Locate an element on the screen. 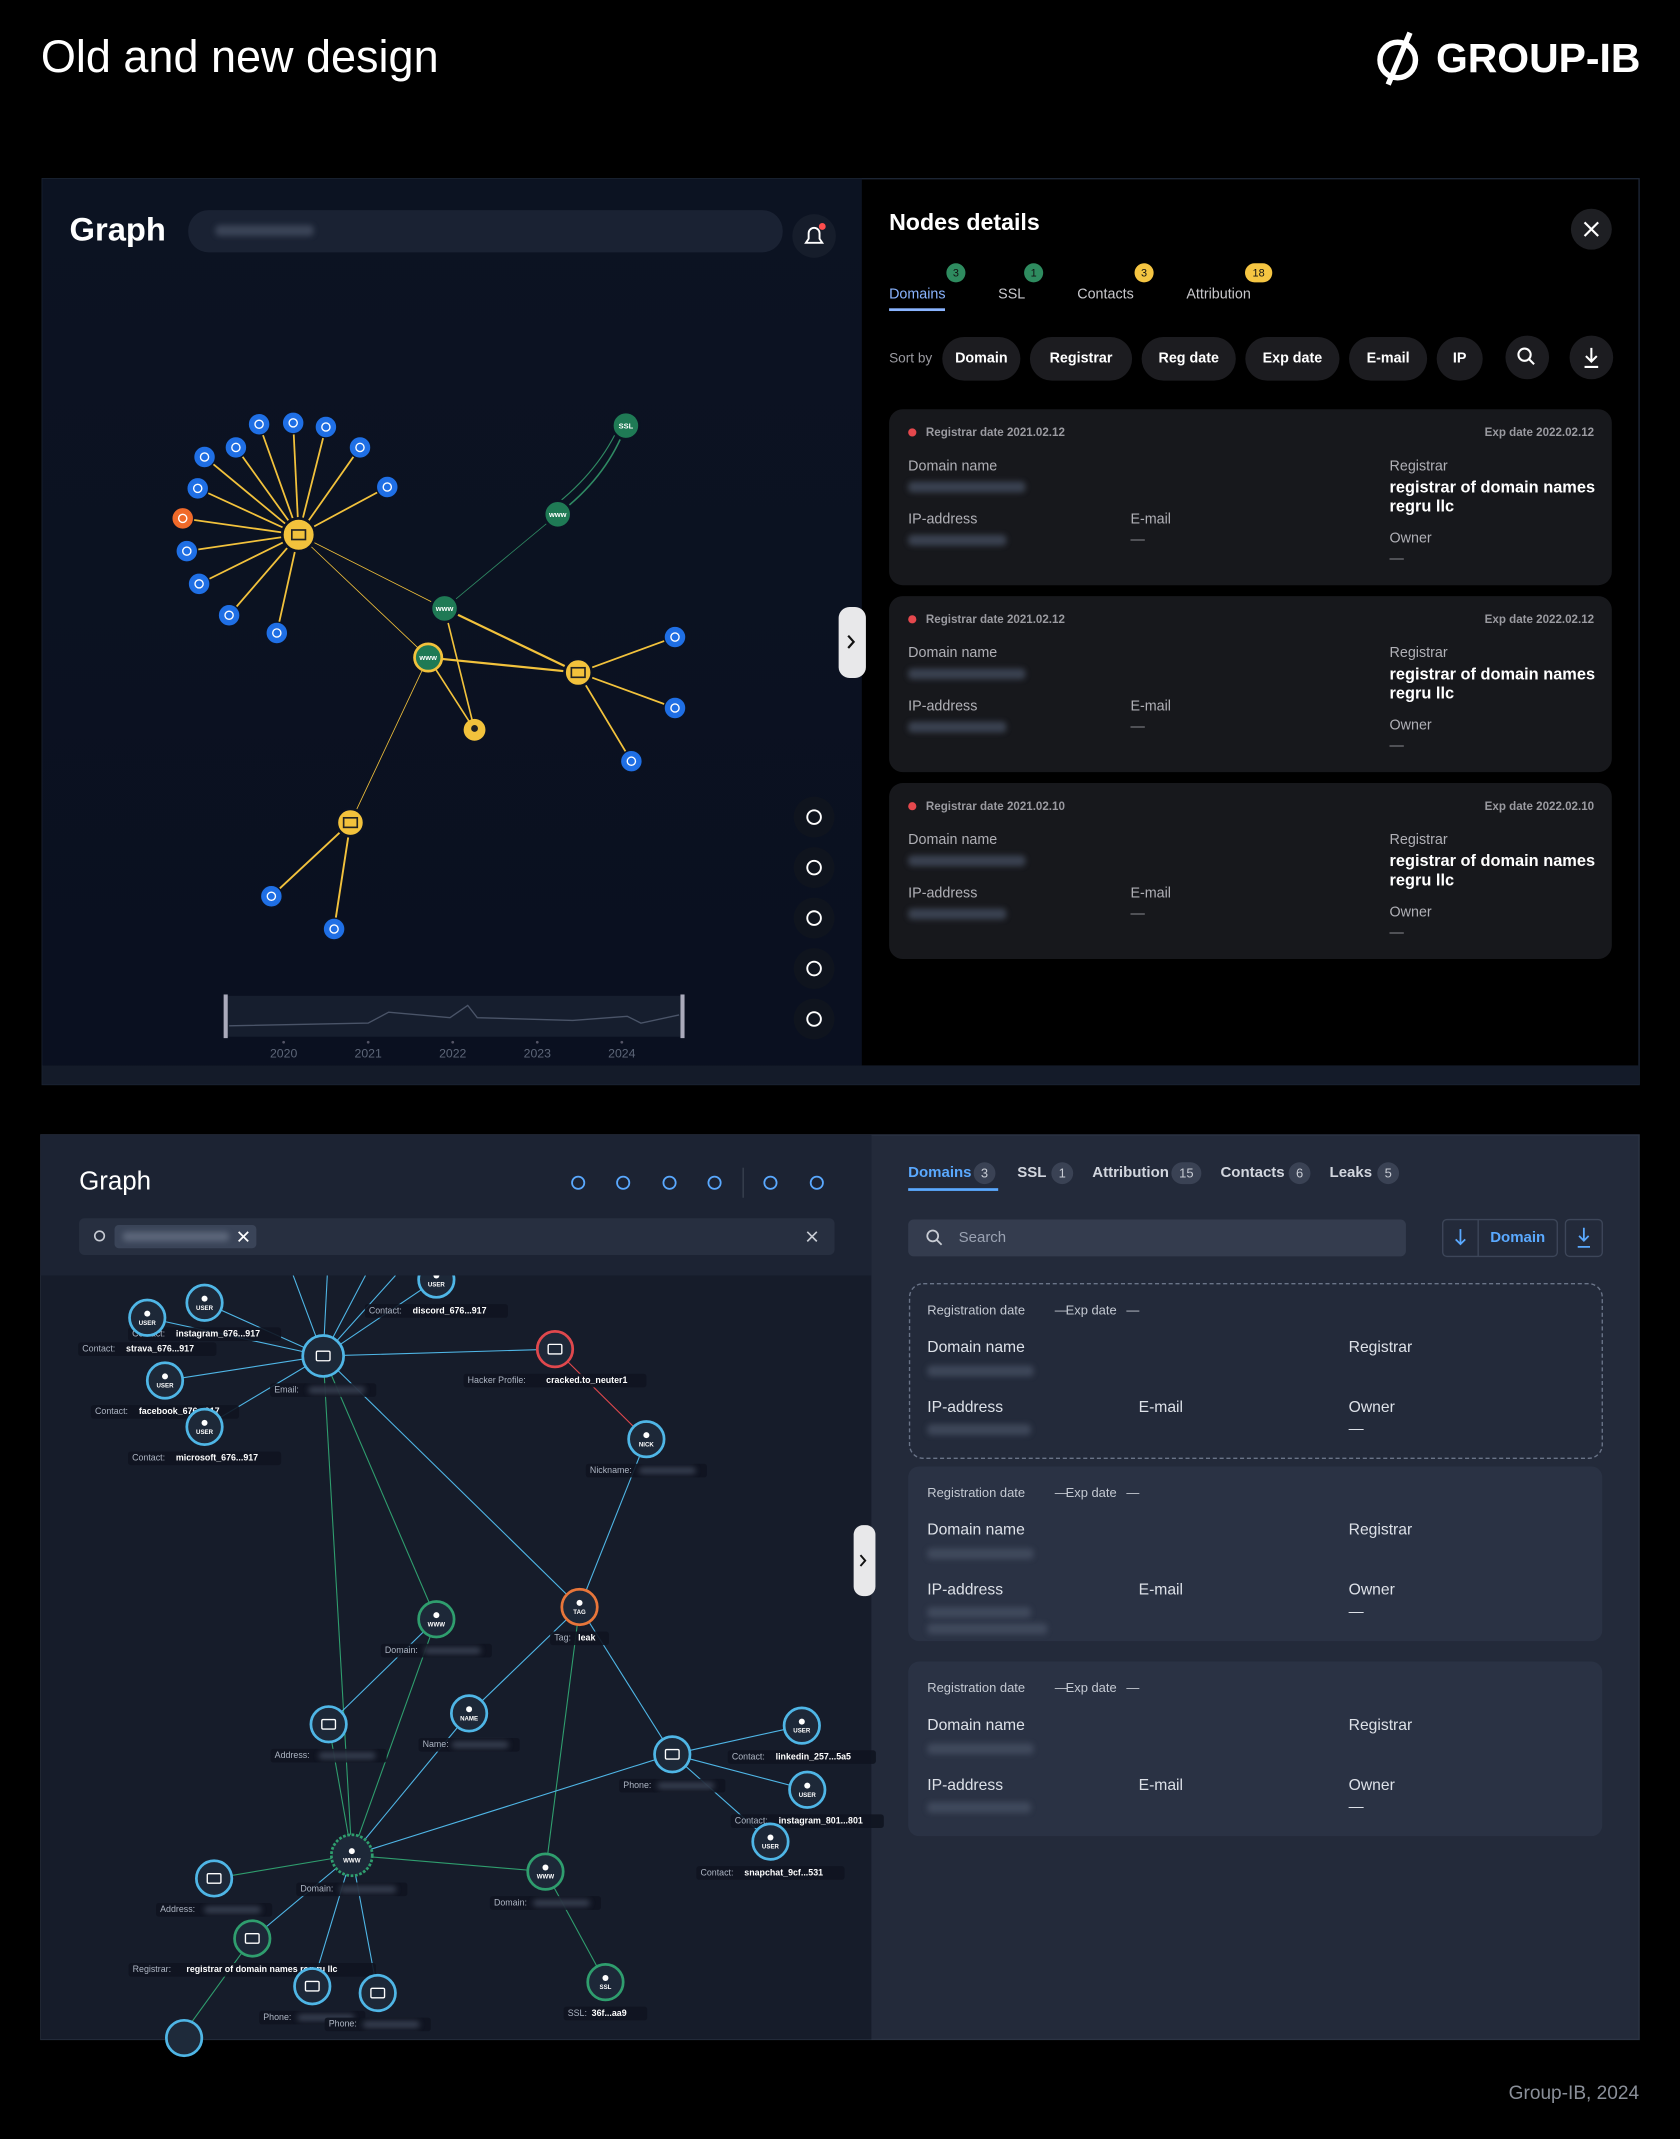 This screenshot has width=1680, height=2139. tab-count: 1 is located at coordinates (1062, 1172).